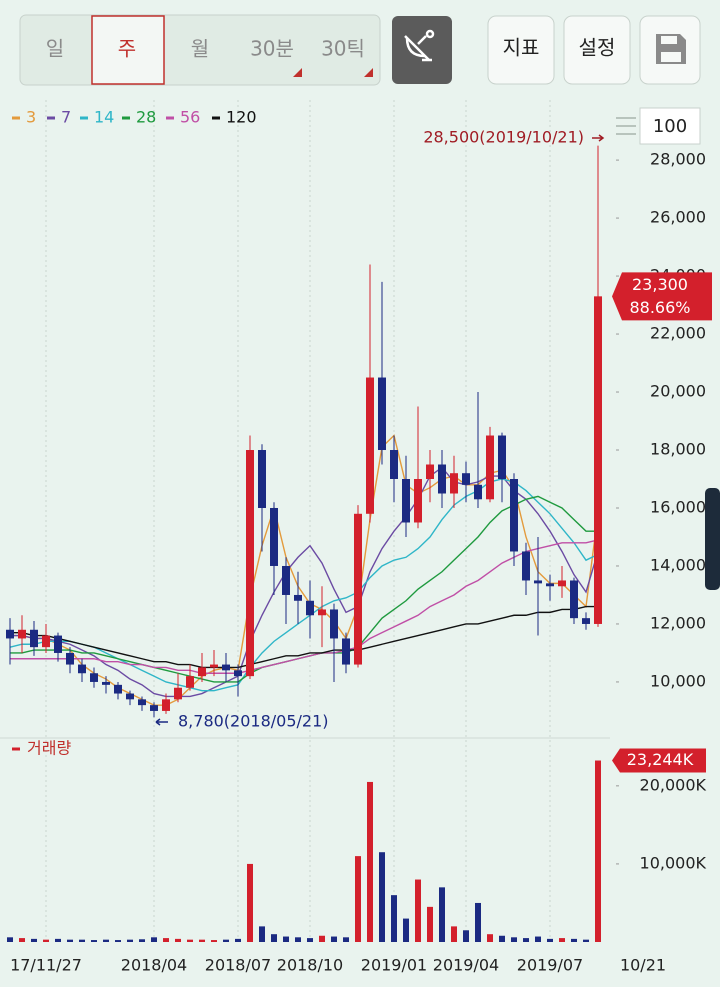 This screenshot has width=720, height=987. Describe the element at coordinates (241, 117) in the screenshot. I see `legend-label: 120` at that location.